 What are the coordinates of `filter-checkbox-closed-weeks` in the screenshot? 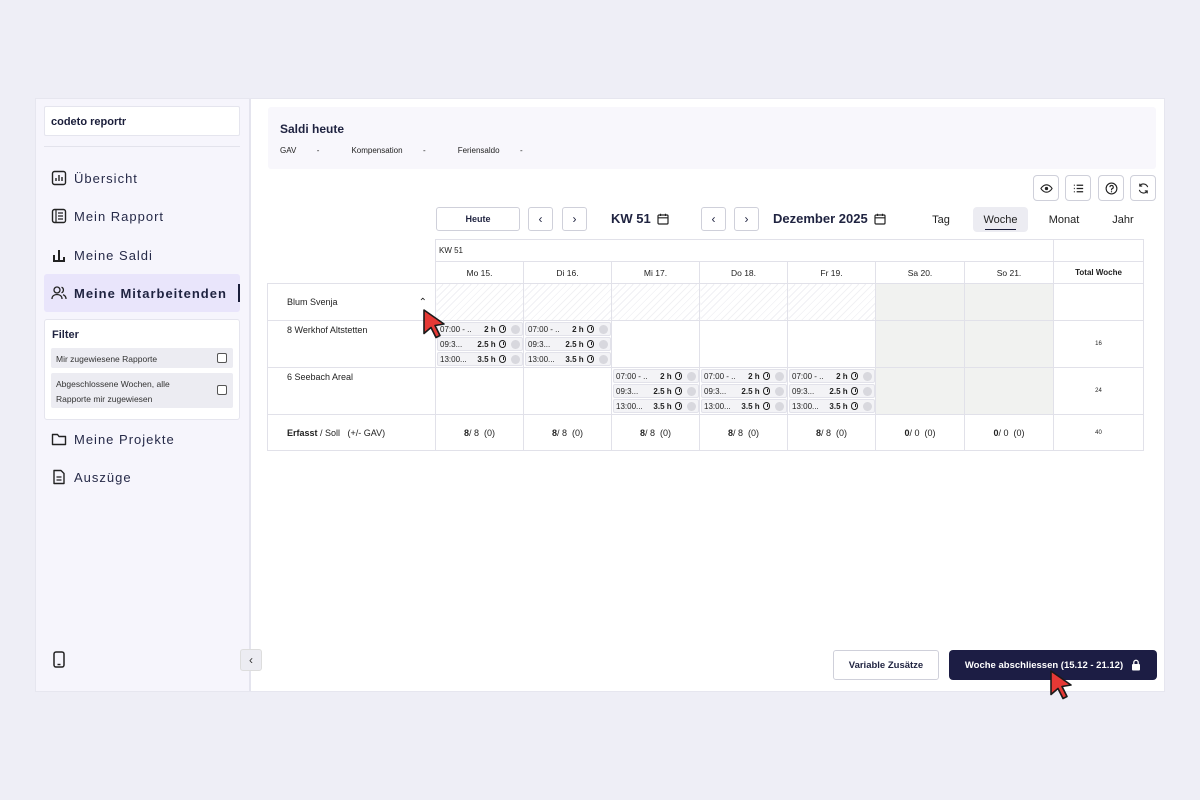 It's located at (222, 390).